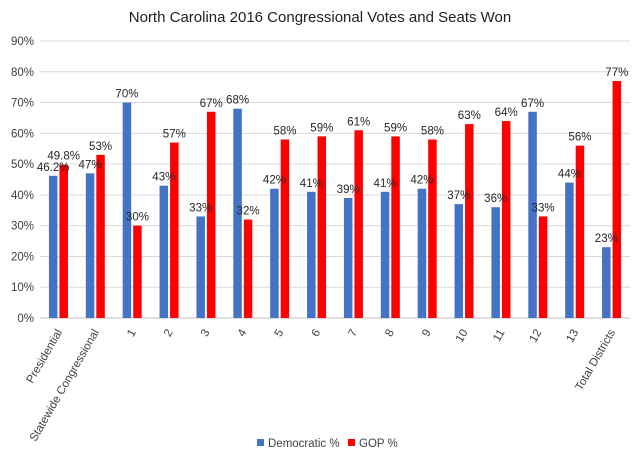 The image size is (640, 464). What do you see at coordinates (22, 227) in the screenshot?
I see `y-tick-label: 30%` at bounding box center [22, 227].